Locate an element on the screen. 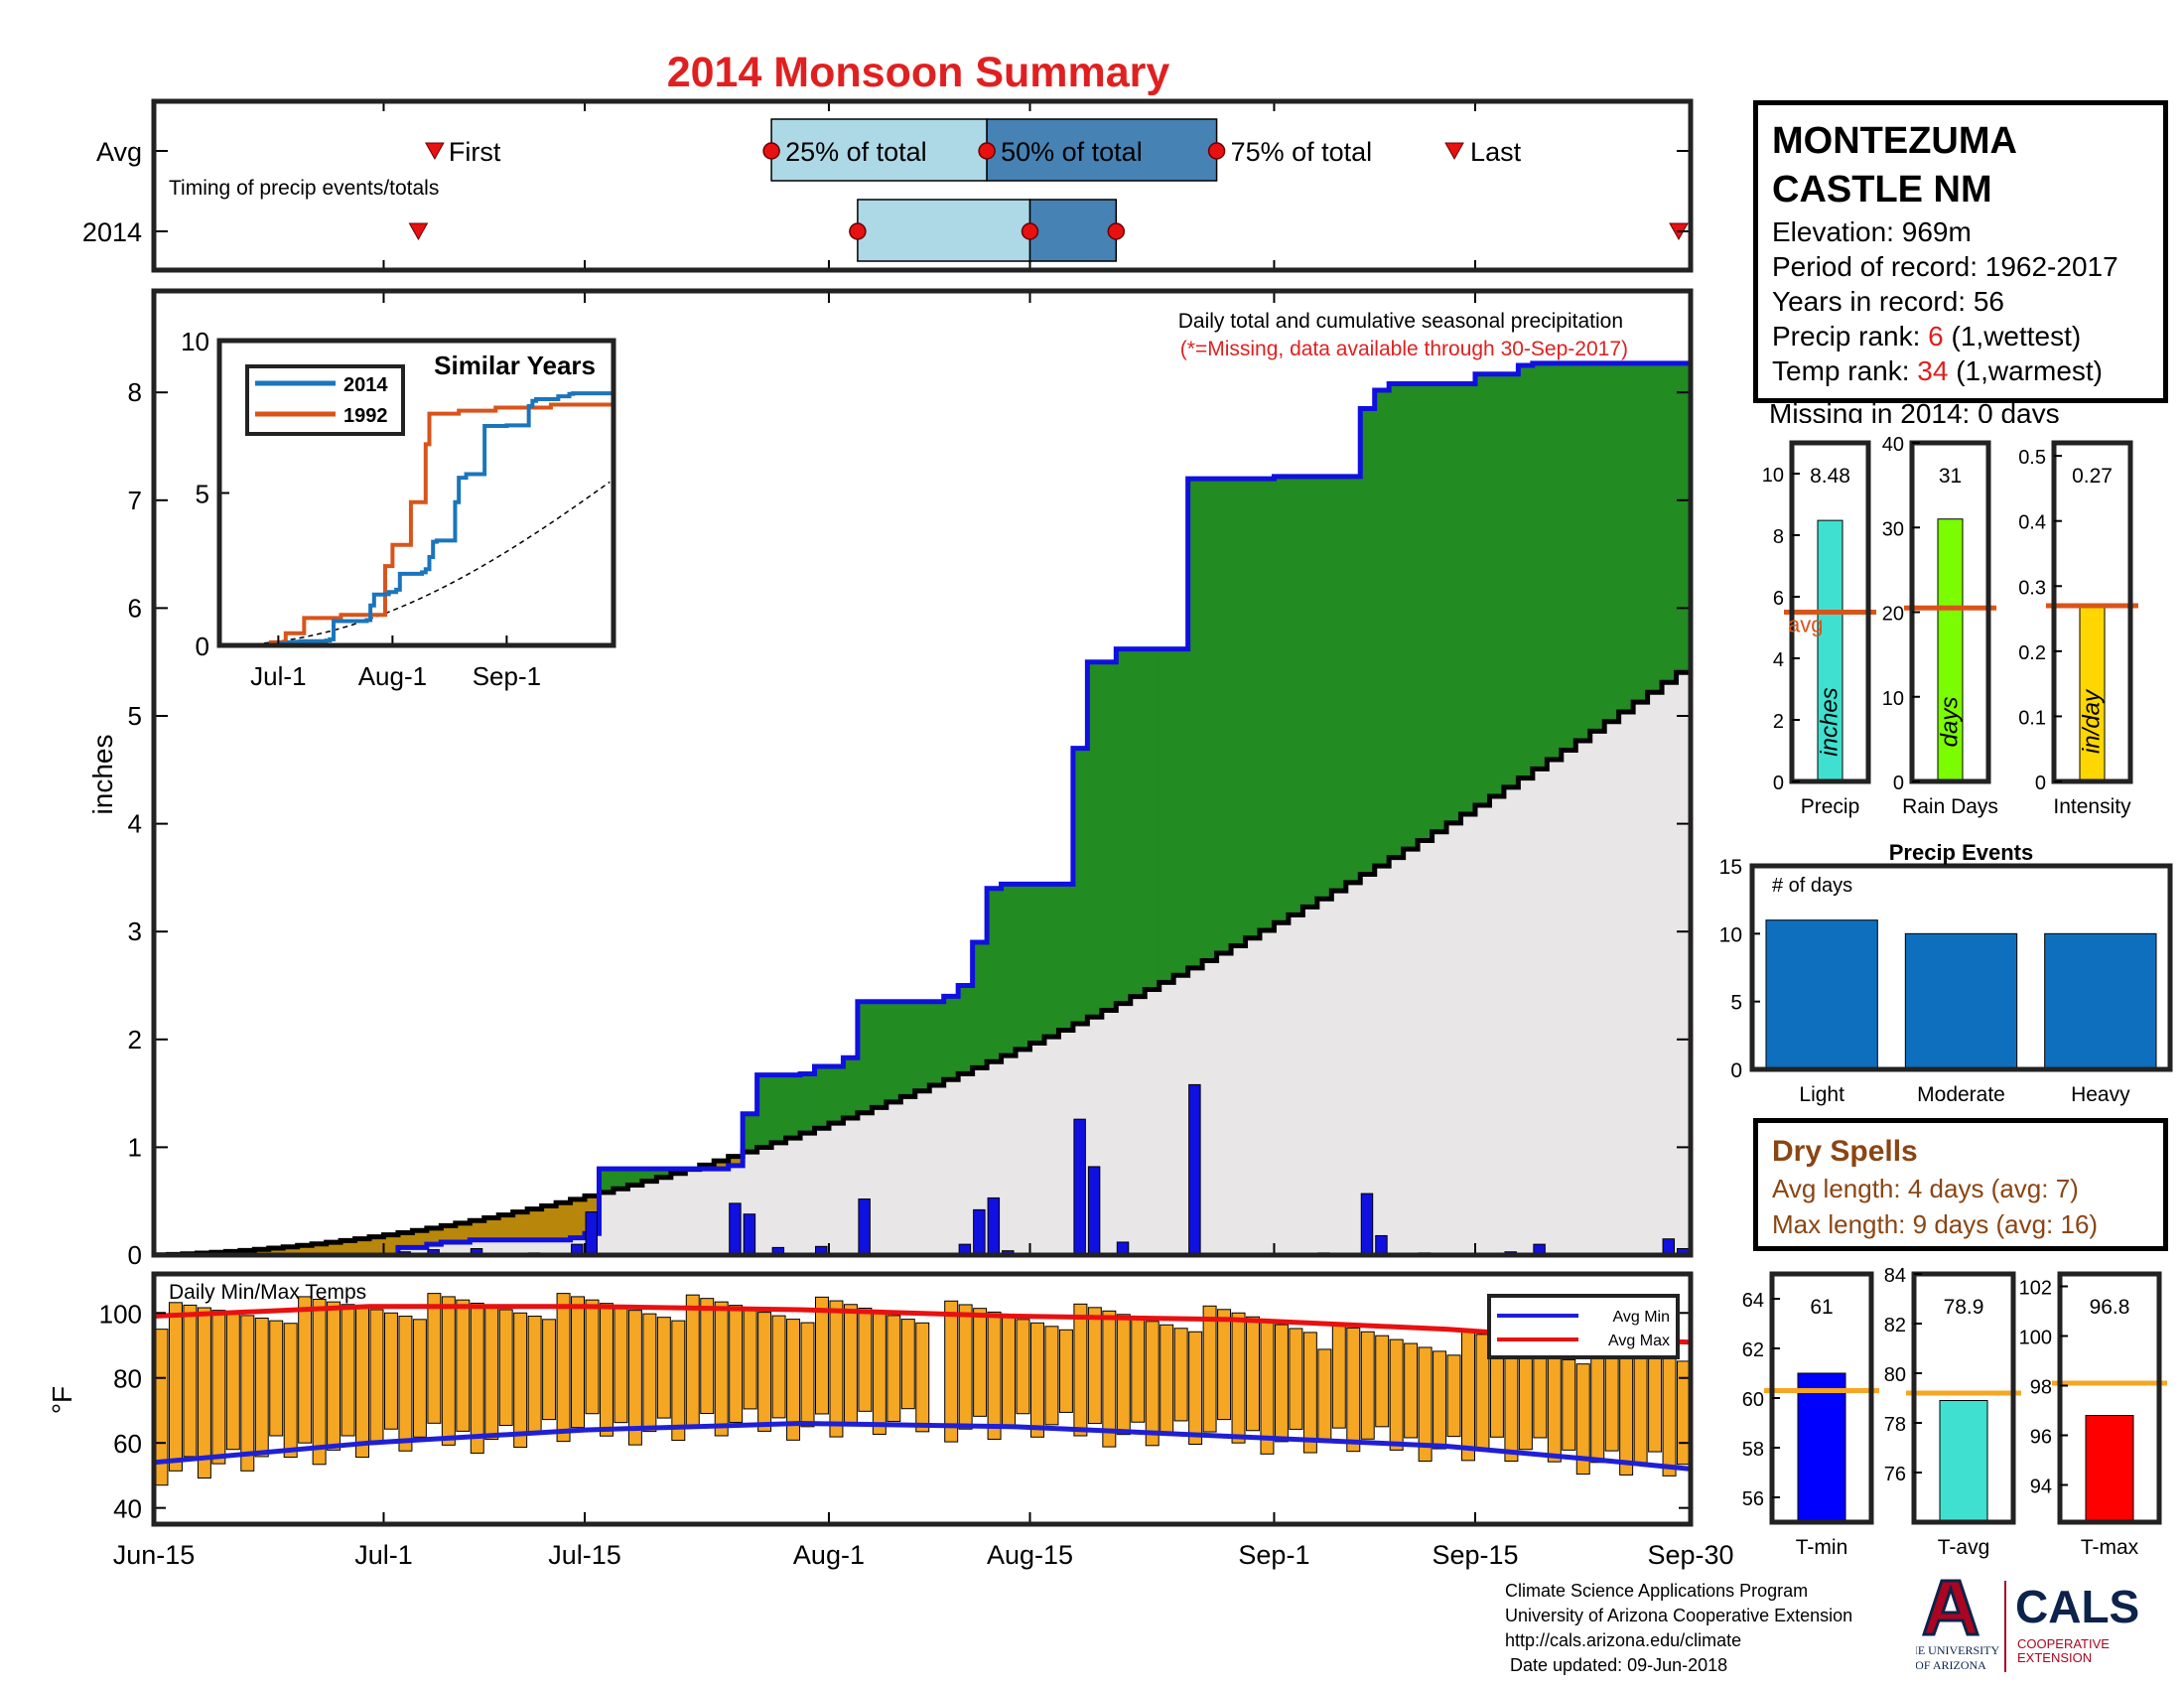 The height and width of the screenshot is (1688, 2184). temp-gauge-label: T-avg is located at coordinates (1964, 1547).